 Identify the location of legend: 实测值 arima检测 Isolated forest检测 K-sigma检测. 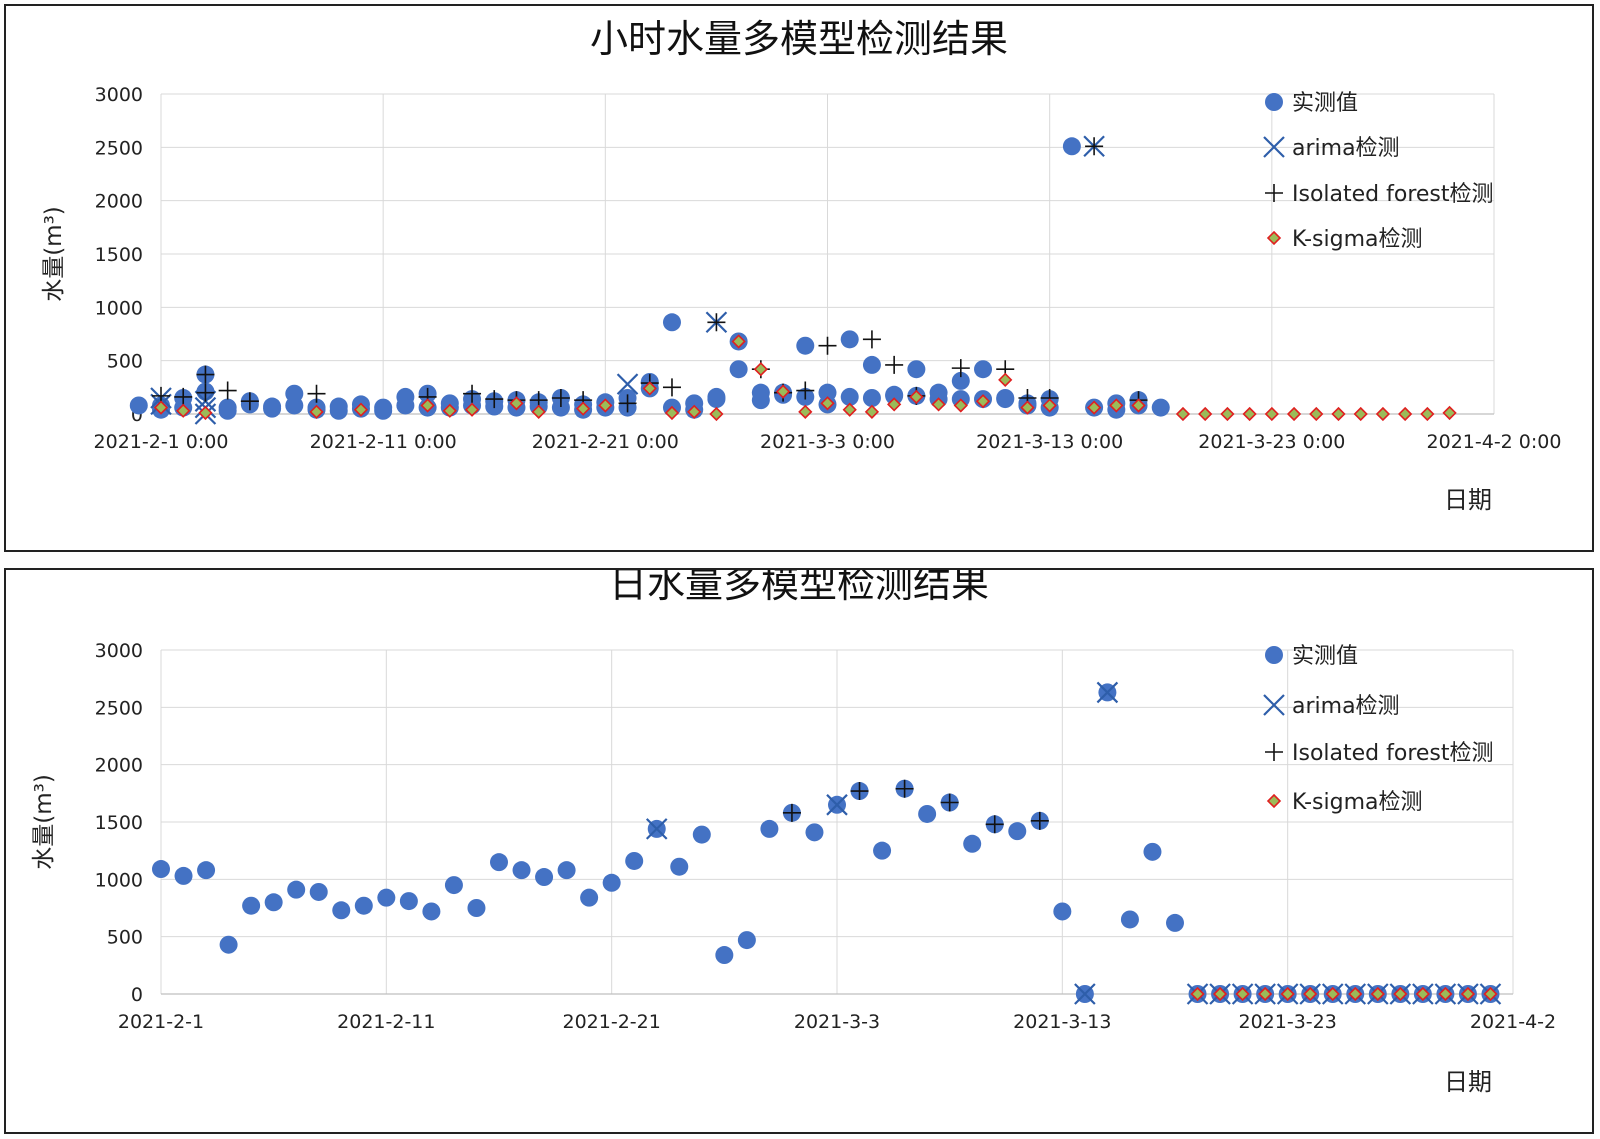
(1378, 729).